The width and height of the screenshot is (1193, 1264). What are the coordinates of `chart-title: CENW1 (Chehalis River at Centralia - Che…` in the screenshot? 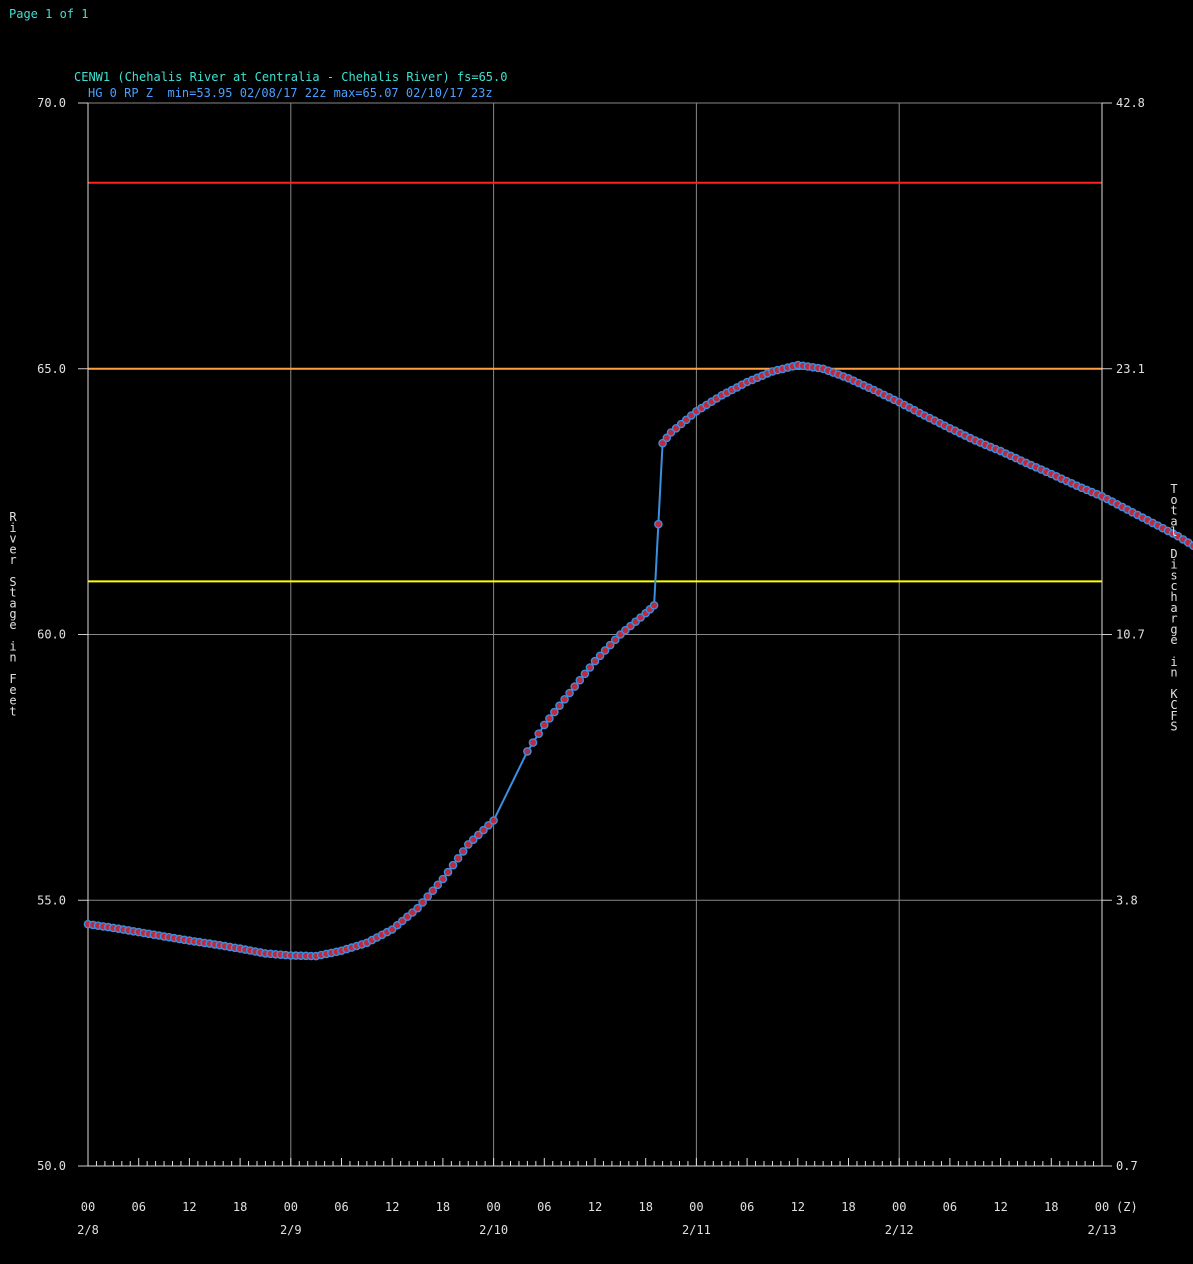 It's located at (290, 77).